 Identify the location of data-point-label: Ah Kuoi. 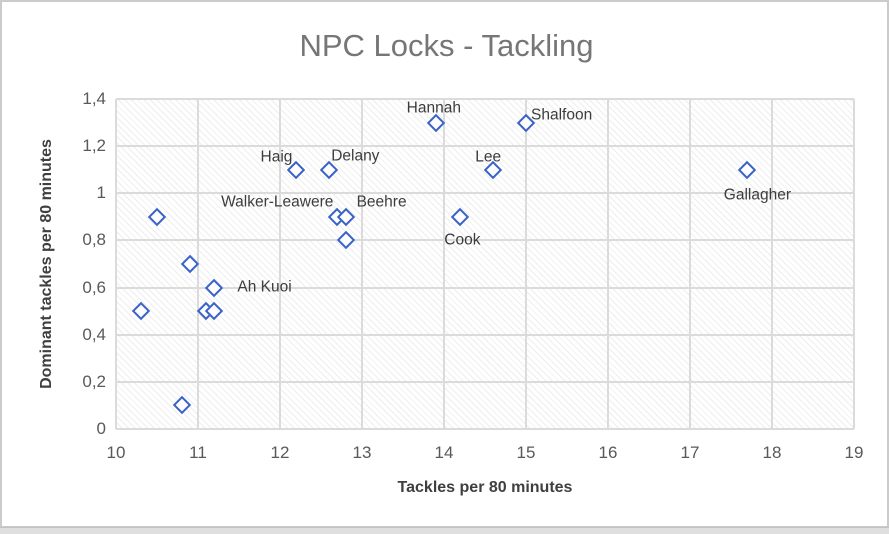
(264, 286).